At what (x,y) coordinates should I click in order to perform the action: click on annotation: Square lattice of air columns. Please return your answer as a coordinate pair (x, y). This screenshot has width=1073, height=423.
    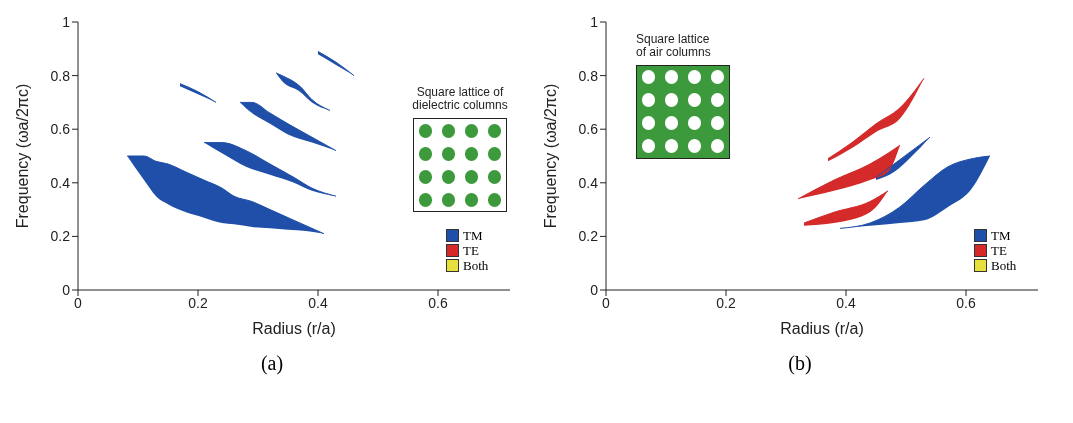
    Looking at the image, I should click on (673, 45).